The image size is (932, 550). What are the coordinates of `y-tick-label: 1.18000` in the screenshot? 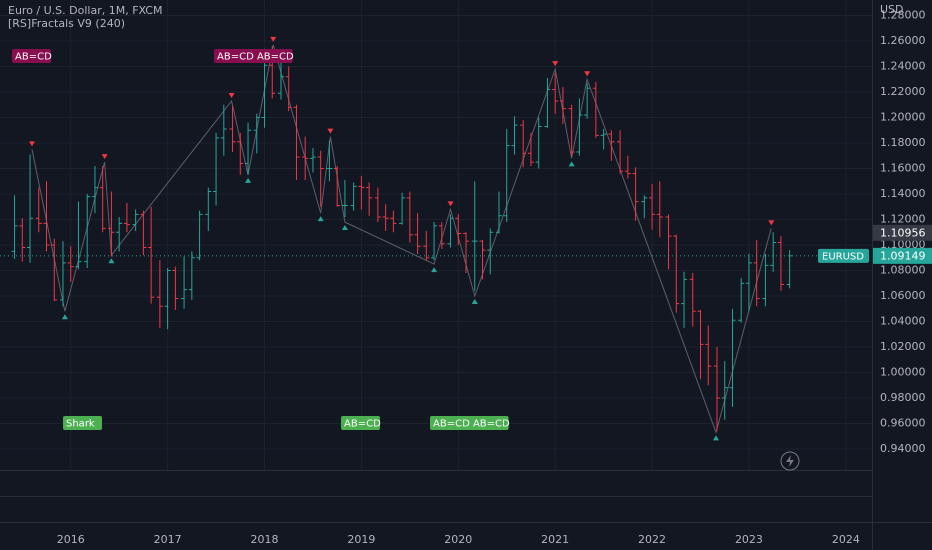 It's located at (903, 142).